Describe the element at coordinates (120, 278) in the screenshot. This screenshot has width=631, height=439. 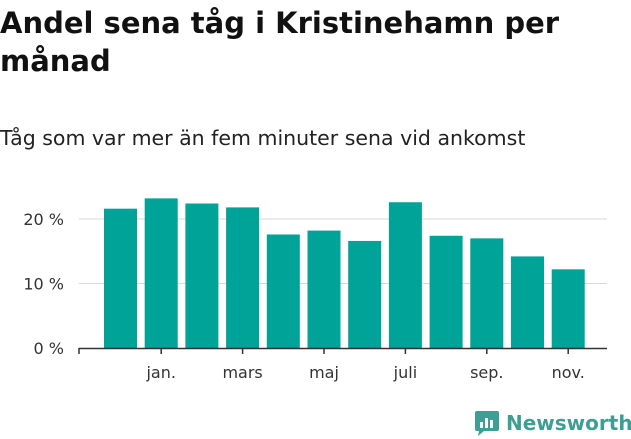
I see `bar-dec` at that location.